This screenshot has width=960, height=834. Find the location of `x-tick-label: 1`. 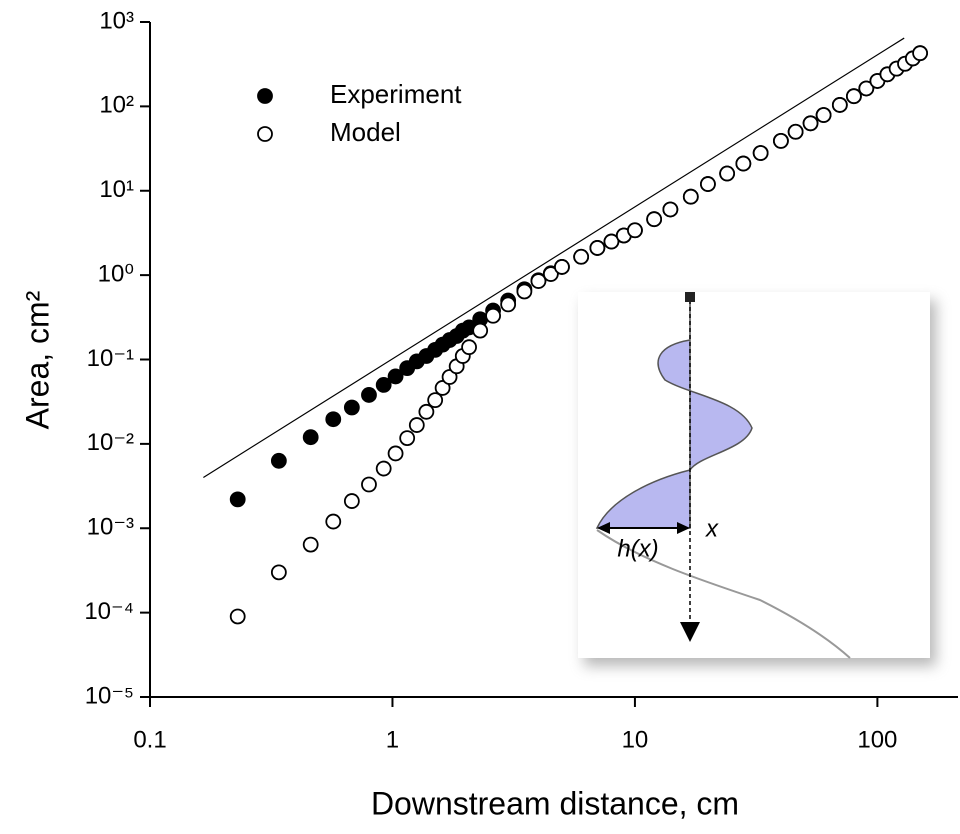

x-tick-label: 1 is located at coordinates (392, 739).